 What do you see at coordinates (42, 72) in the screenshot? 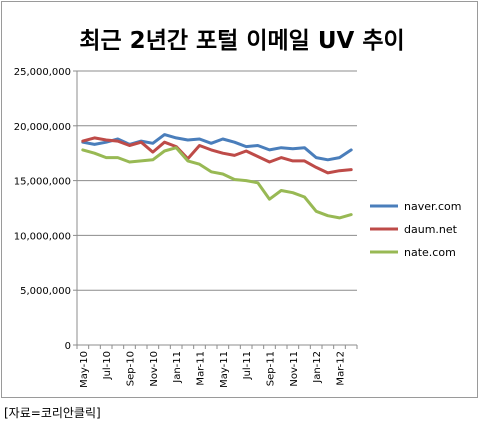
I see `y-tick-label: 25,000,000` at bounding box center [42, 72].